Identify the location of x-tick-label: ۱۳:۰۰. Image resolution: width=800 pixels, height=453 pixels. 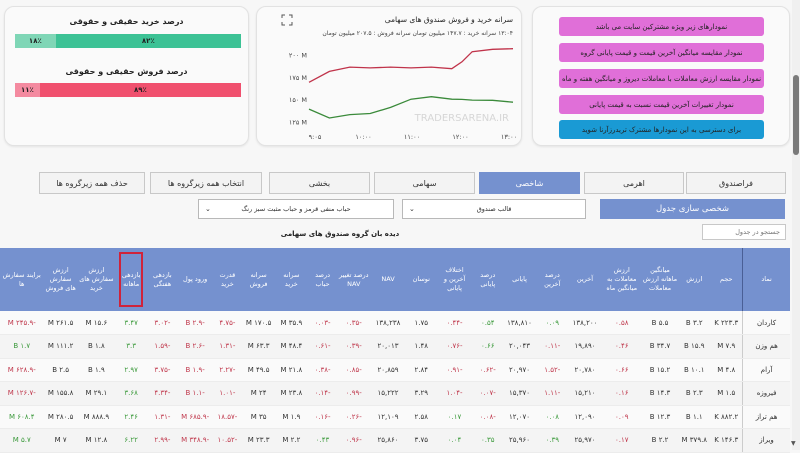
(509, 137).